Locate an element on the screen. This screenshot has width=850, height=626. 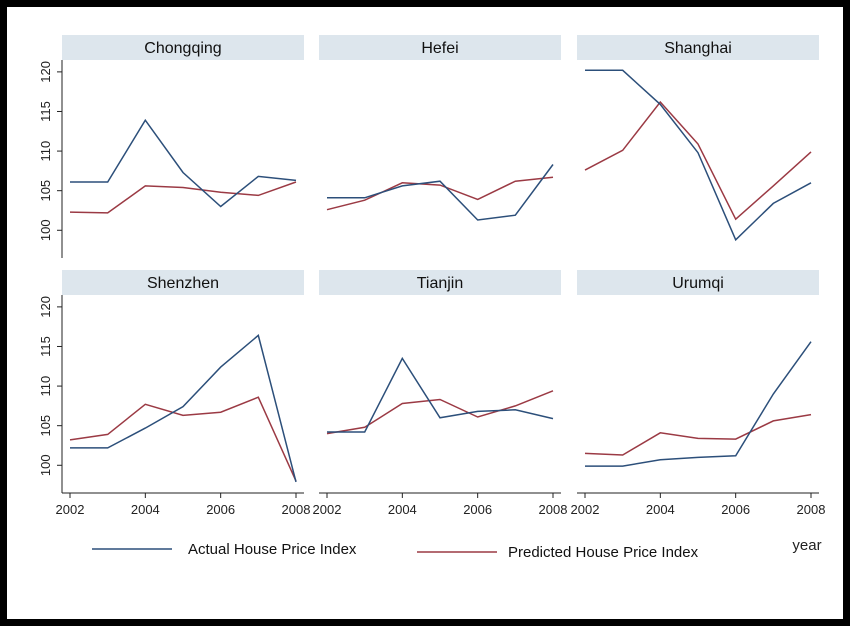
panel-title-tianjin: Tianjin is located at coordinates (440, 283).